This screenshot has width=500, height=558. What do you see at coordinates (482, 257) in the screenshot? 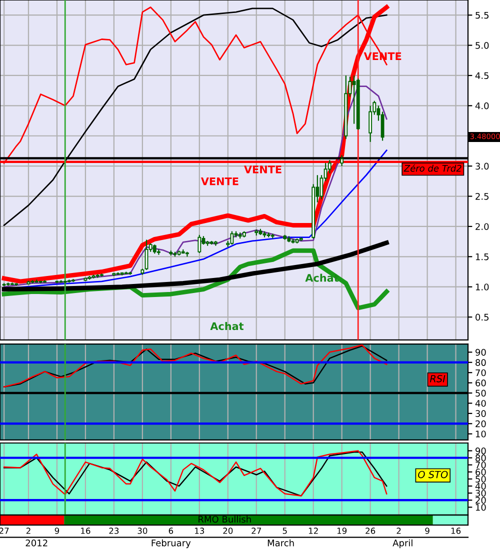
I see `y-tick-label: 1.5` at bounding box center [482, 257].